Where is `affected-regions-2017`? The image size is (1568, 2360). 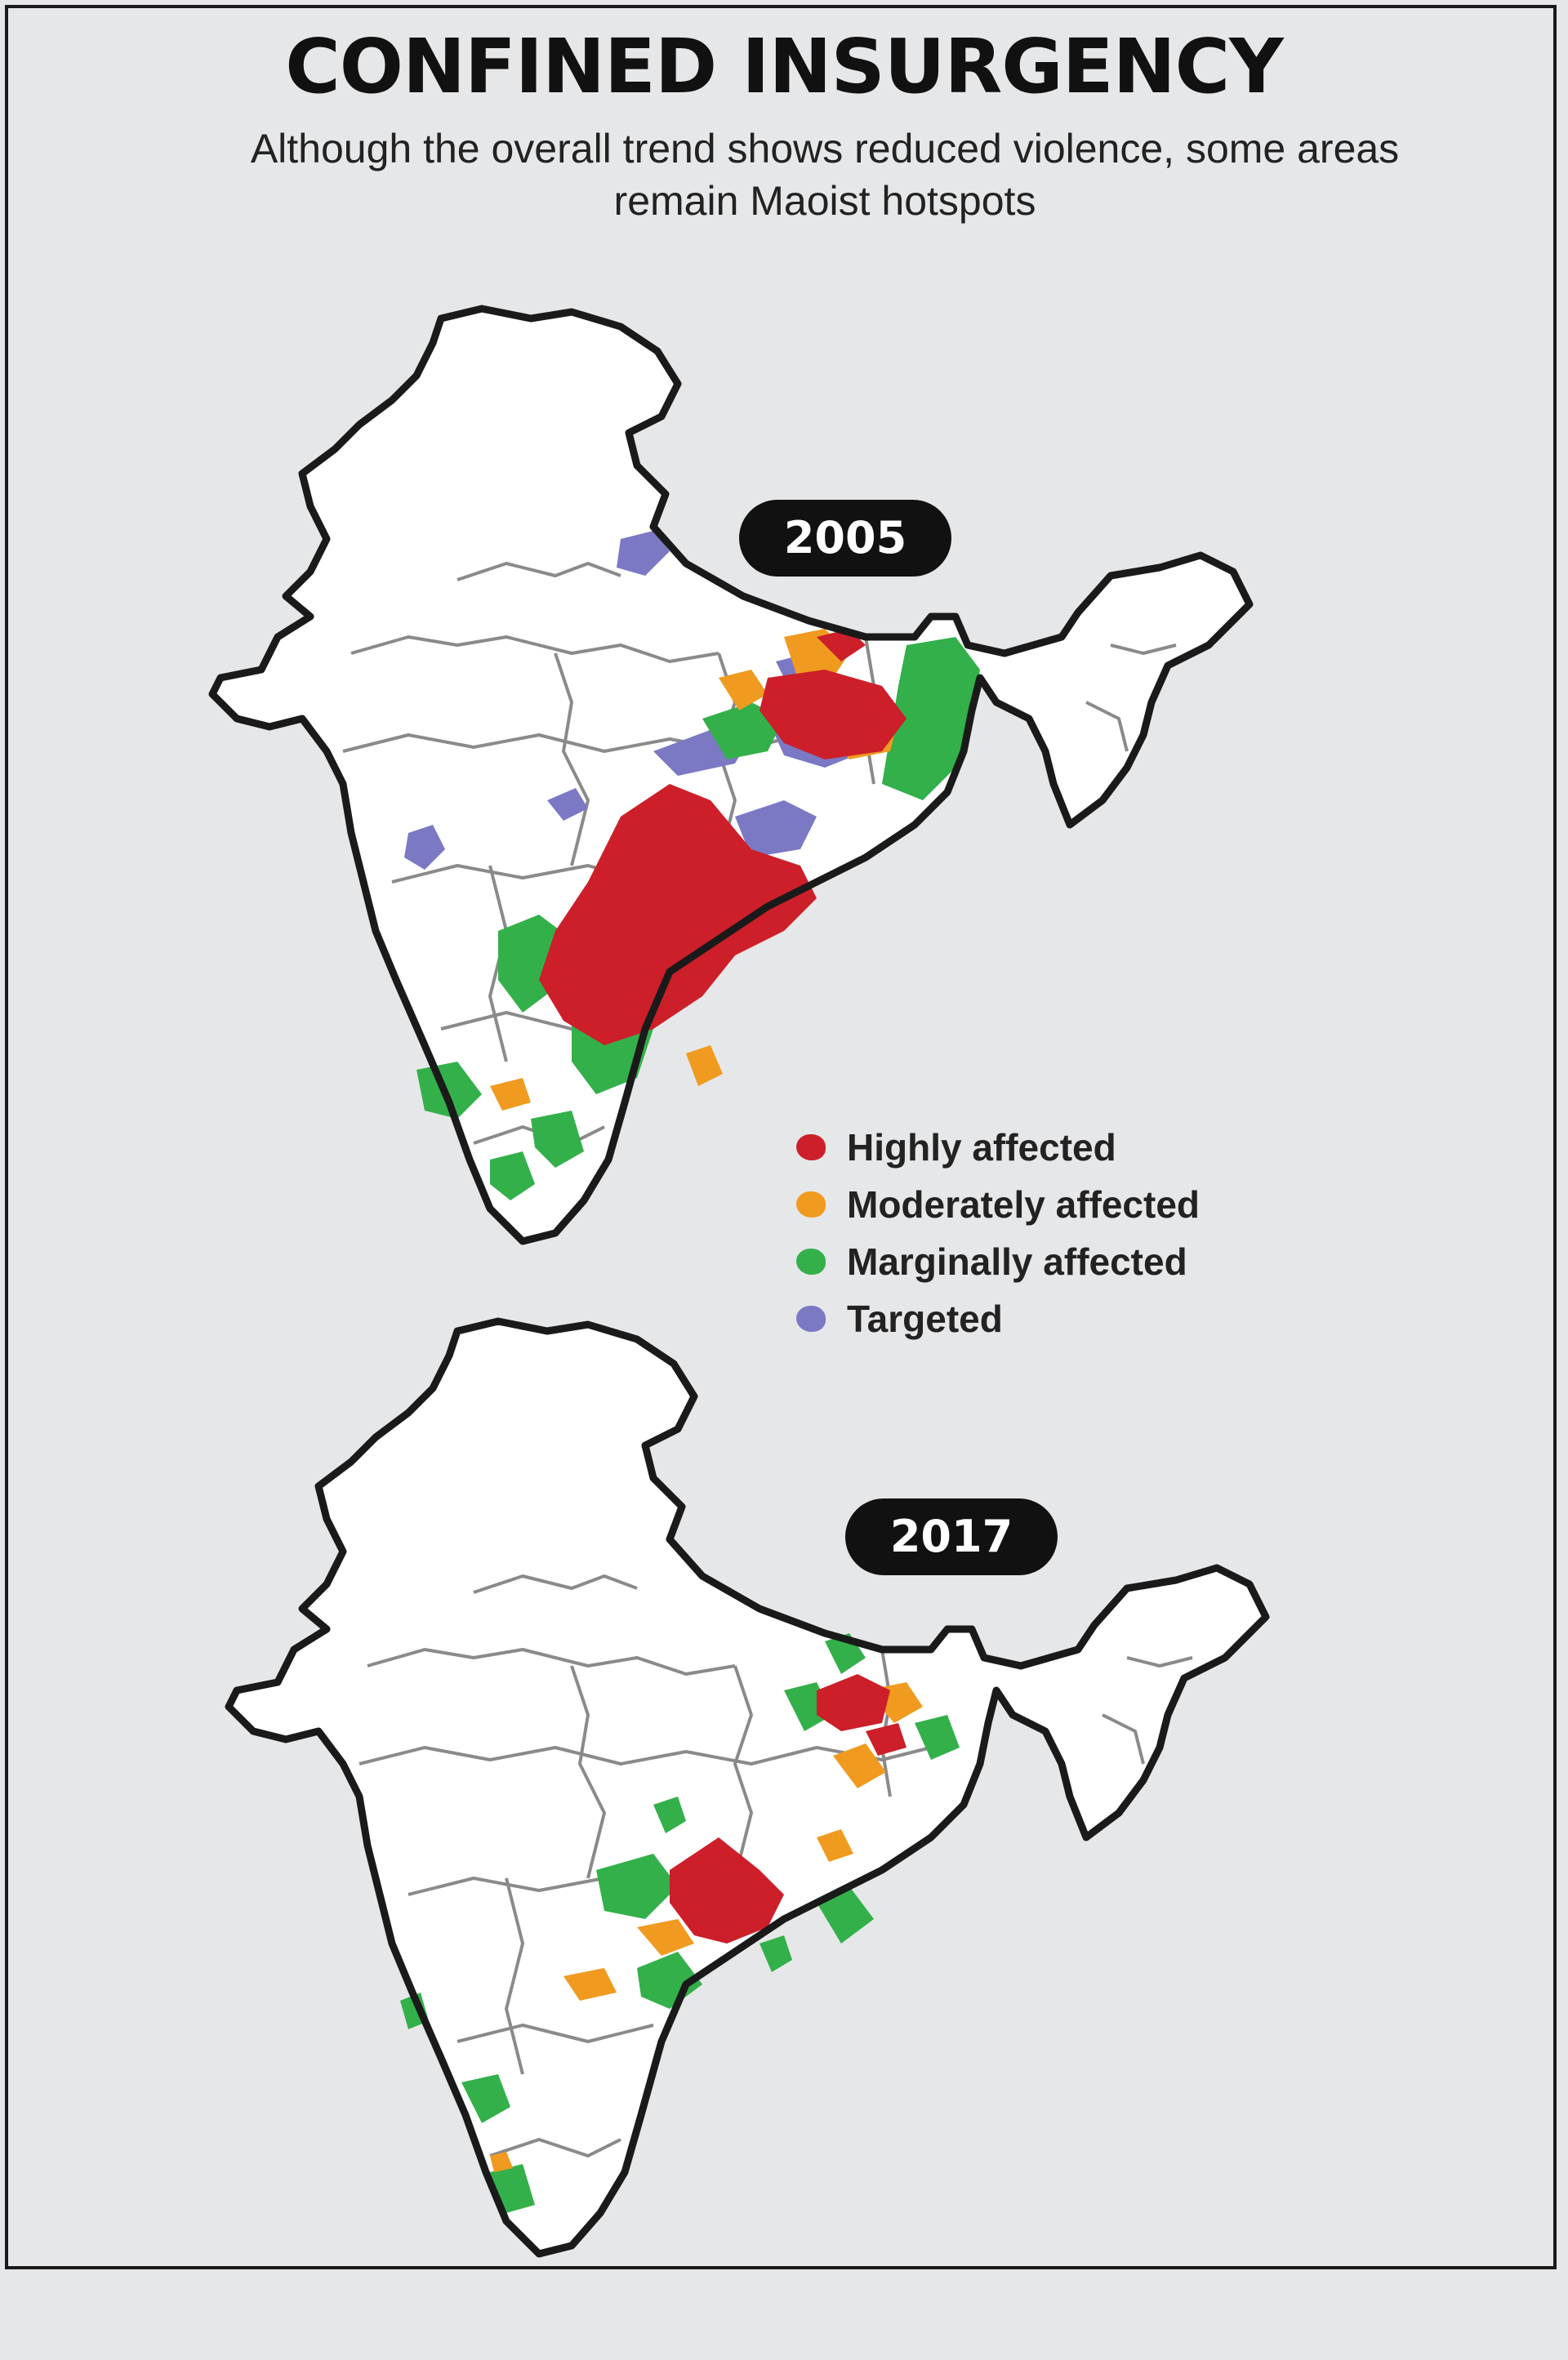 affected-regions-2017 is located at coordinates (680, 1923).